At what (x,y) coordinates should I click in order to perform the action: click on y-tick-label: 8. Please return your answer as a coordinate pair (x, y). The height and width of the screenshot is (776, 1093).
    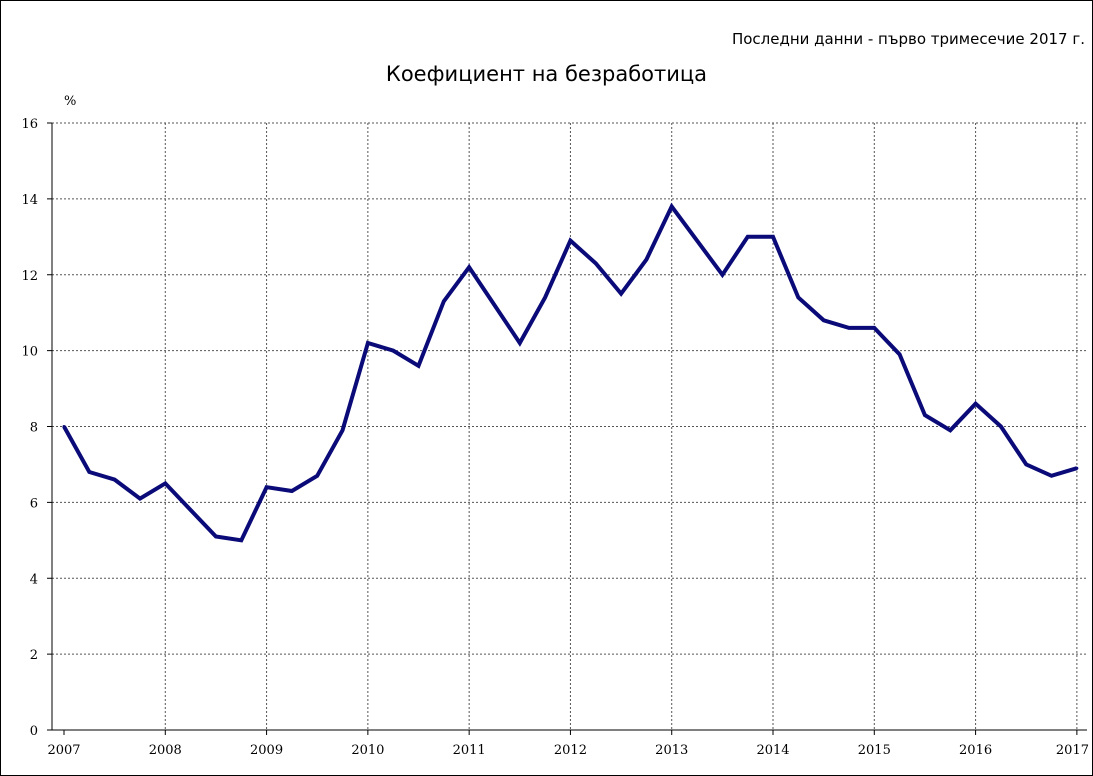
    Looking at the image, I should click on (34, 428).